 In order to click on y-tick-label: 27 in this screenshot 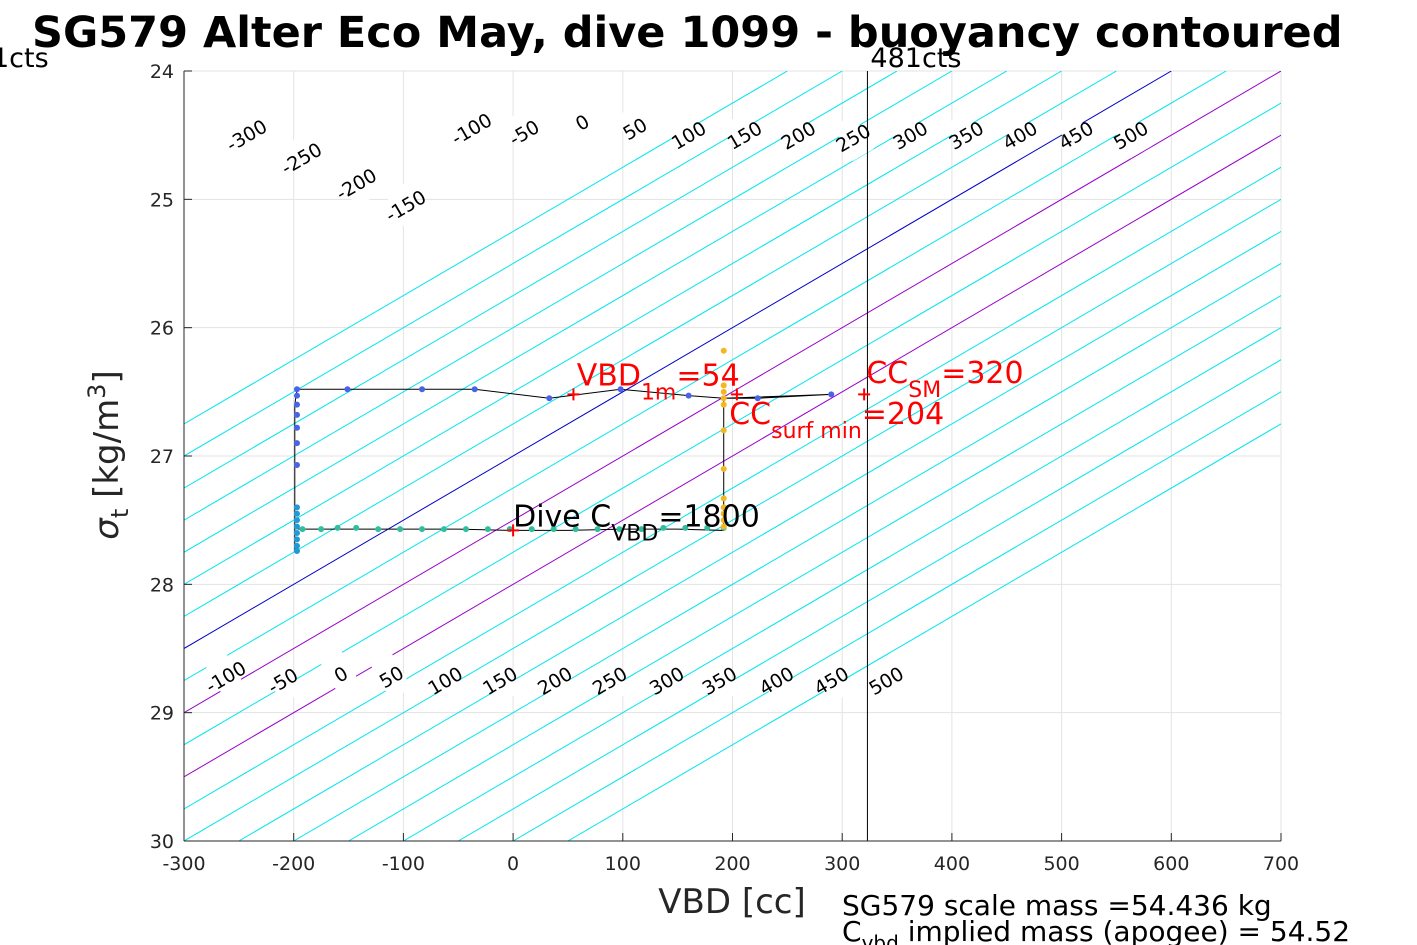, I will do `click(162, 457)`.